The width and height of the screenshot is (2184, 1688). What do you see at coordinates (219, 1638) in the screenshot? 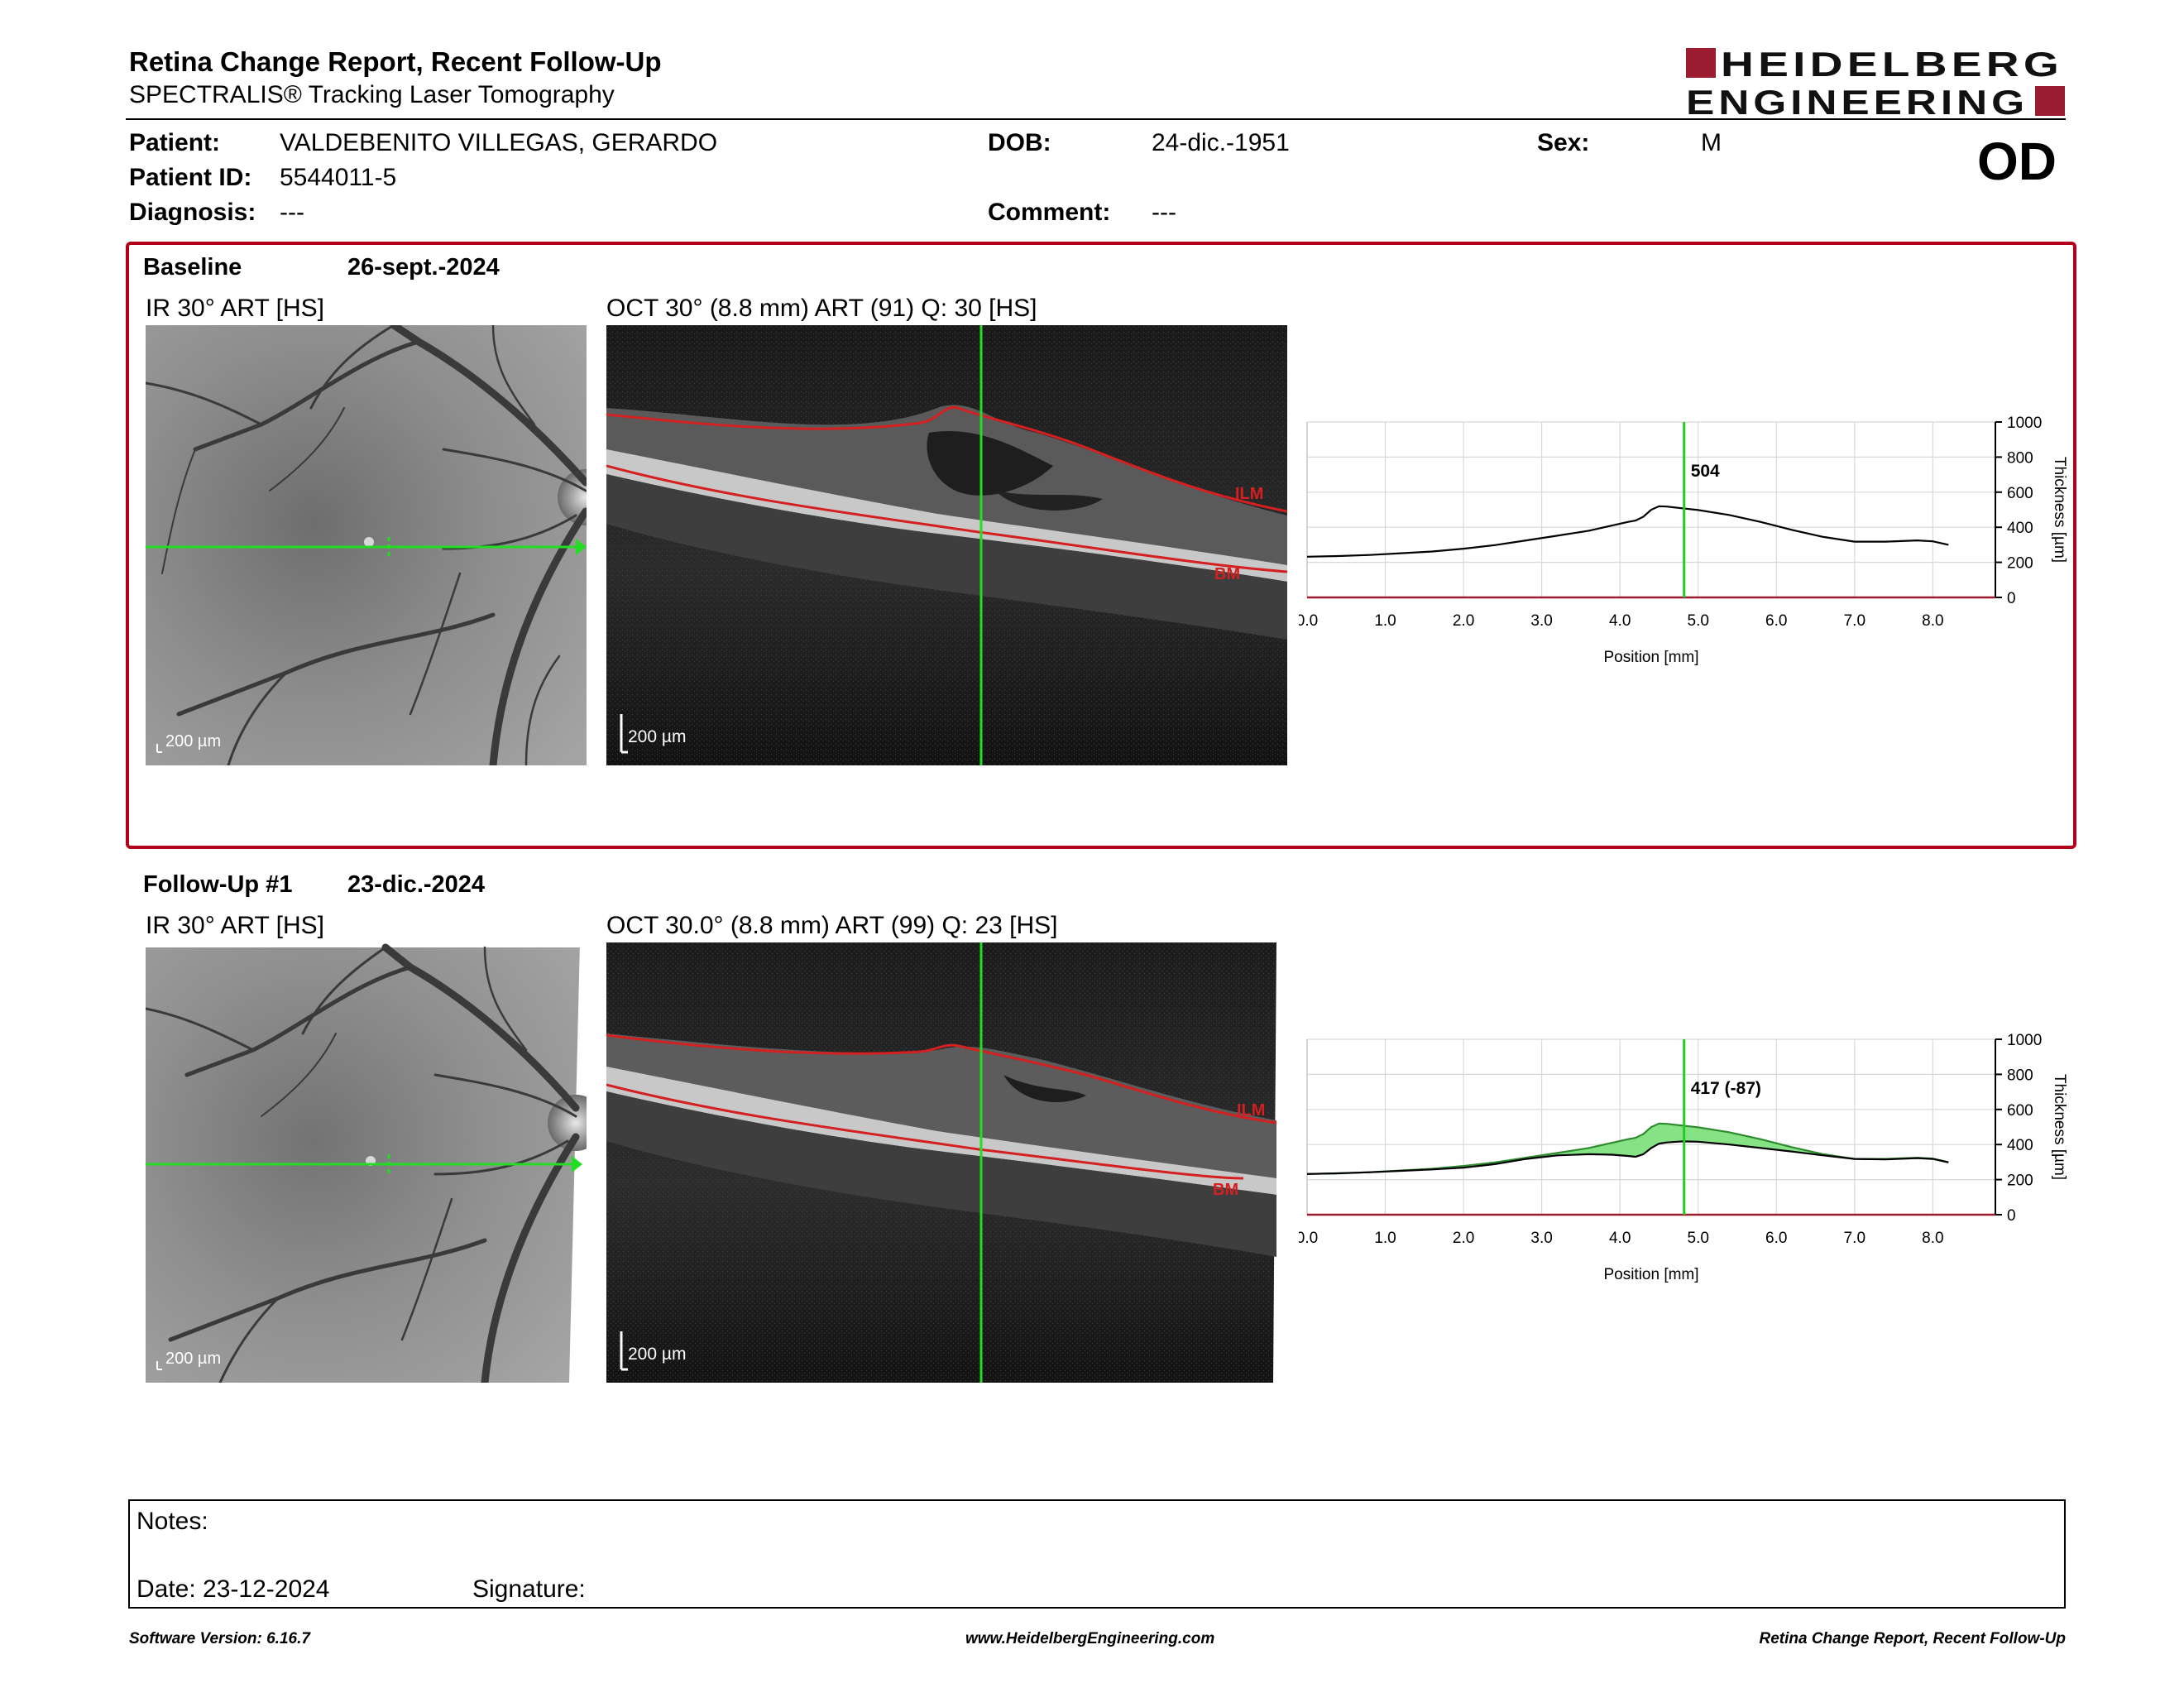
I see `footer-software-version: Software Version: 6.16.7` at bounding box center [219, 1638].